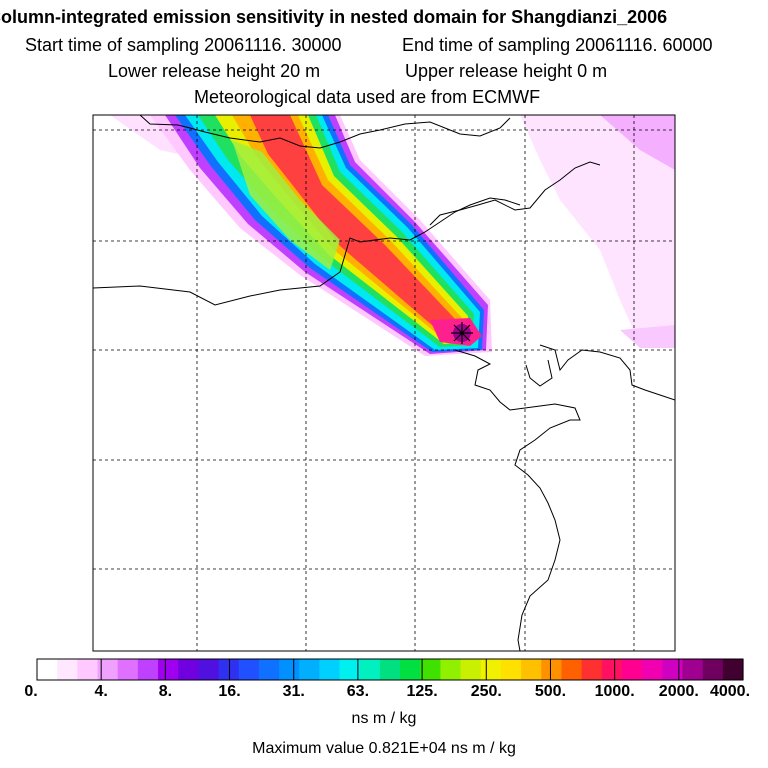 The width and height of the screenshot is (768, 768). Describe the element at coordinates (550, 691) in the screenshot. I see `colorbar-tick-label: 500.` at that location.